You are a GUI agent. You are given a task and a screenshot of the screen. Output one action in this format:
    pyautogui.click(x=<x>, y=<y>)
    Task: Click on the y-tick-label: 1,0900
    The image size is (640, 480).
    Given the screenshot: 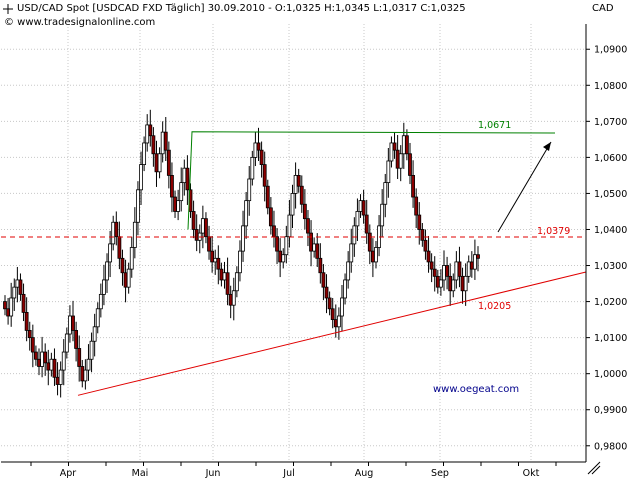 What is the action you would take?
    pyautogui.click(x=610, y=50)
    